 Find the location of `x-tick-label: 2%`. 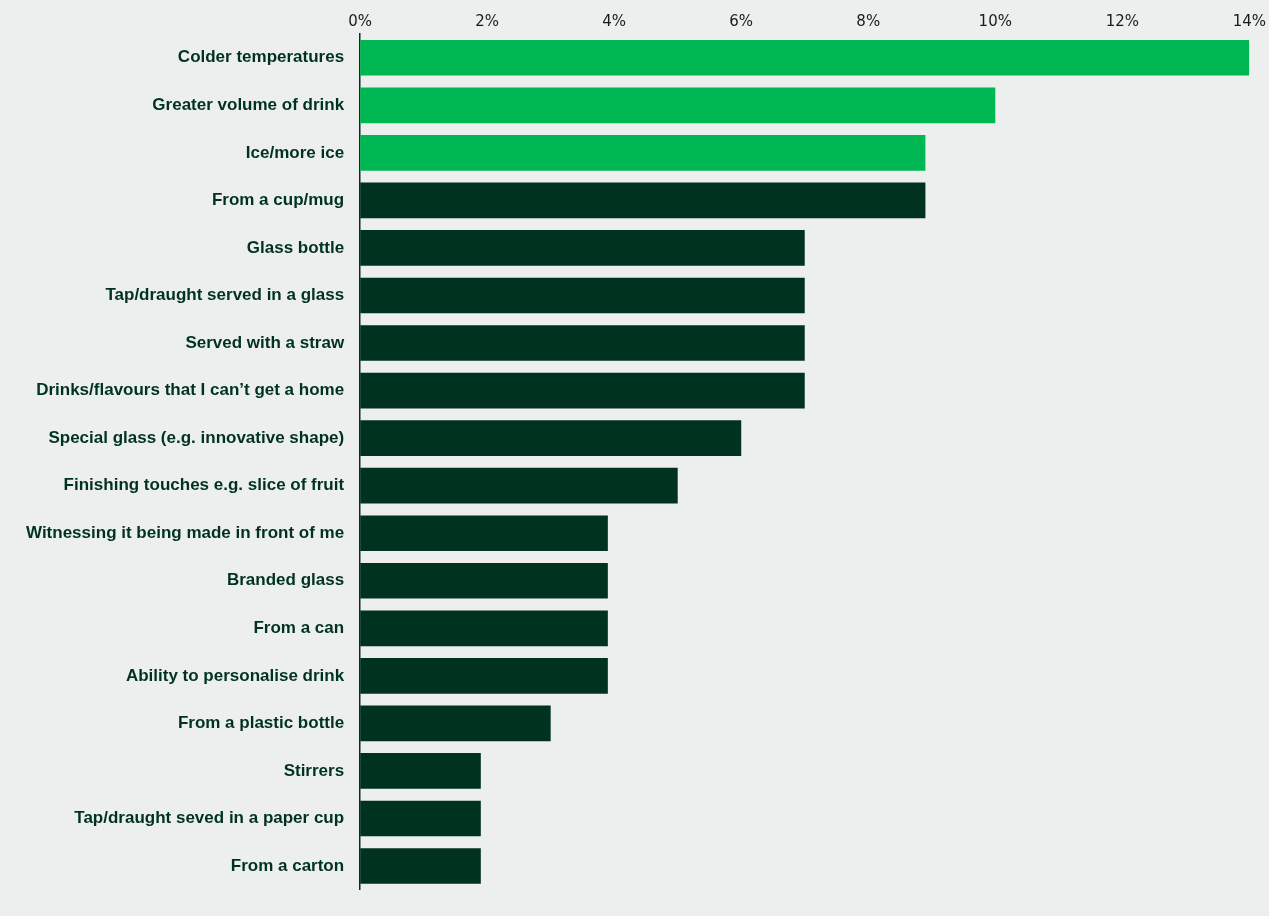

x-tick-label: 2% is located at coordinates (487, 20).